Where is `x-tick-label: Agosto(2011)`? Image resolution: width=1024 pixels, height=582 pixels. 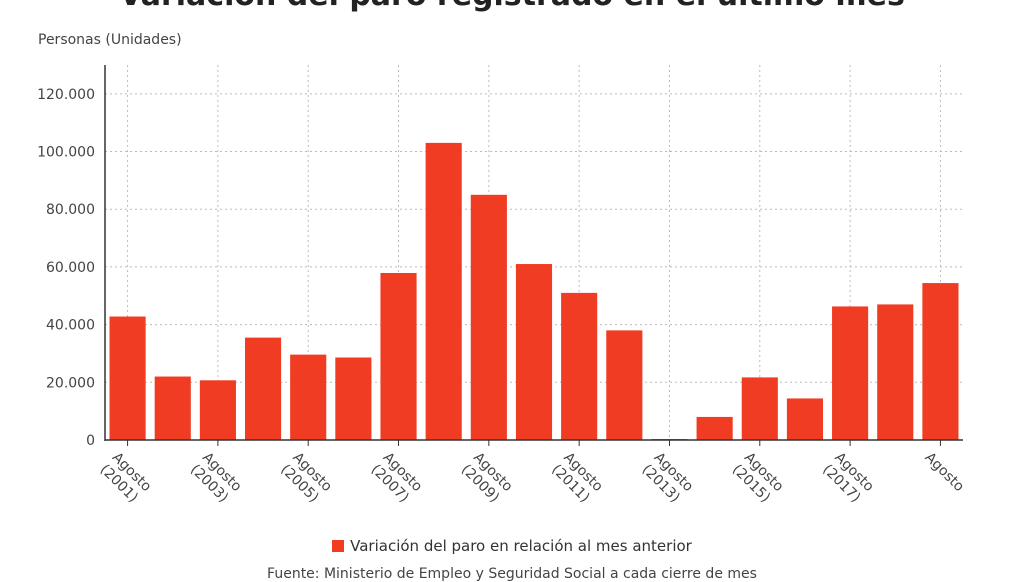 x-tick-label: Agosto(2011) is located at coordinates (577, 479).